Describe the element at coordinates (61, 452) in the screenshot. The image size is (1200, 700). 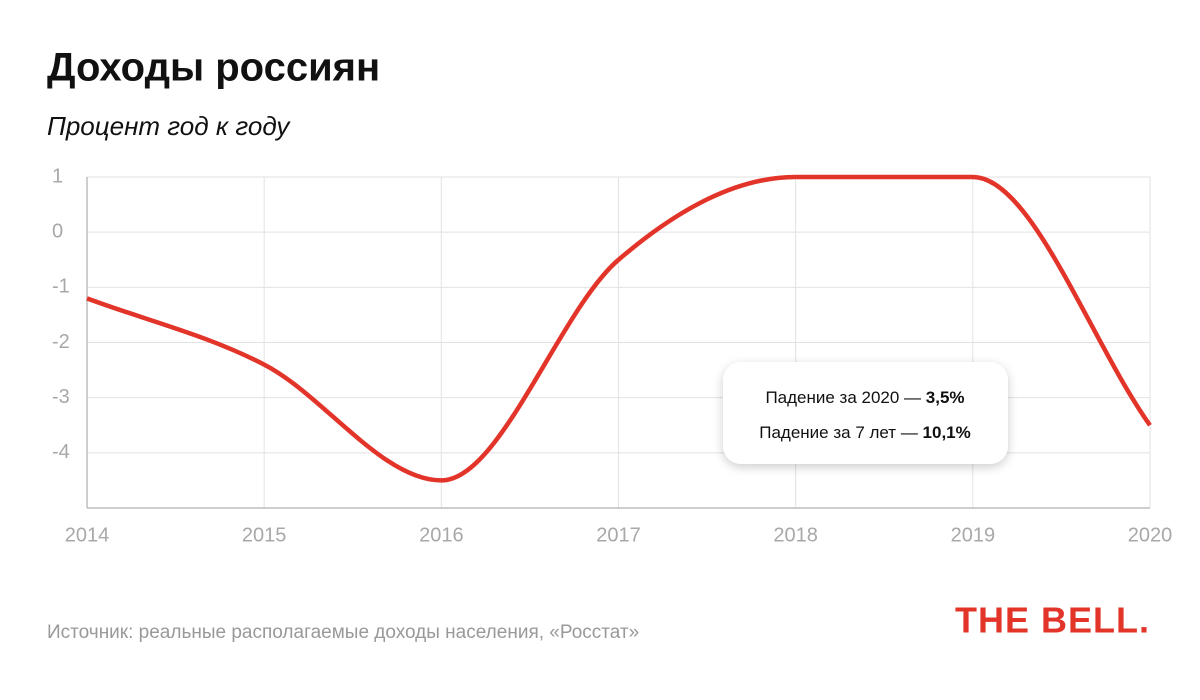
I see `y-tick-label: -4` at that location.